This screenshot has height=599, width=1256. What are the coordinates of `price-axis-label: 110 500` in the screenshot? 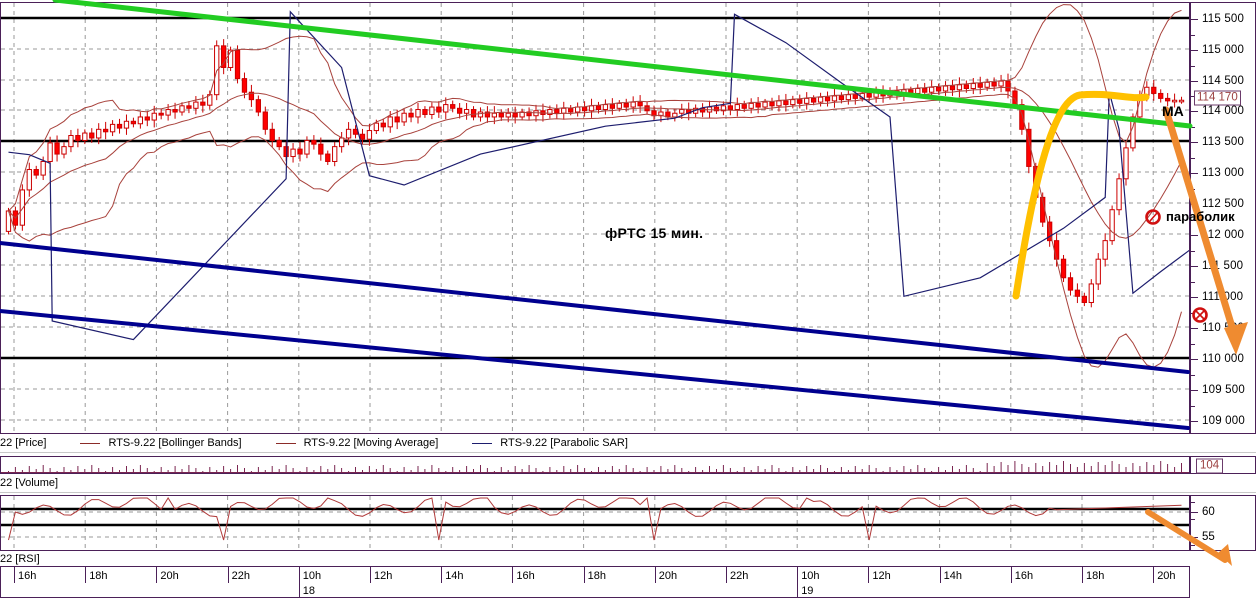 It's located at (1223, 328).